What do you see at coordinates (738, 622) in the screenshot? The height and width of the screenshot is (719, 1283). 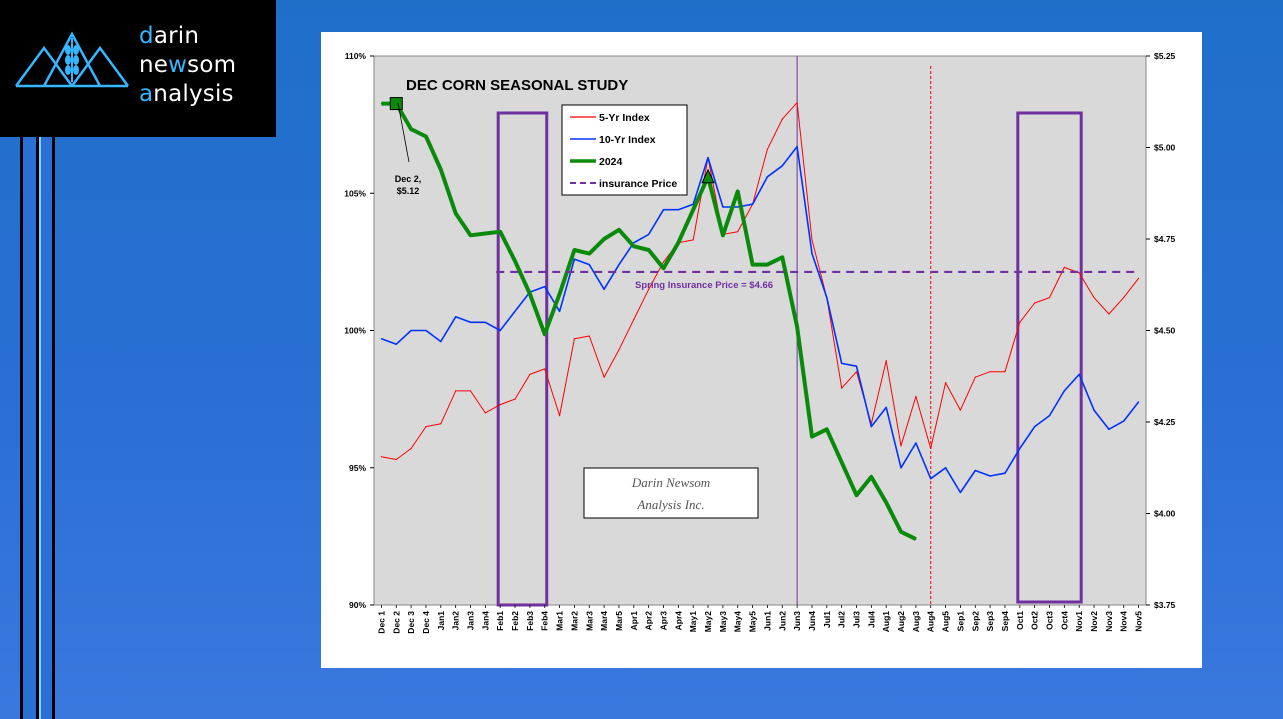 I see `x-tick-label: May4` at bounding box center [738, 622].